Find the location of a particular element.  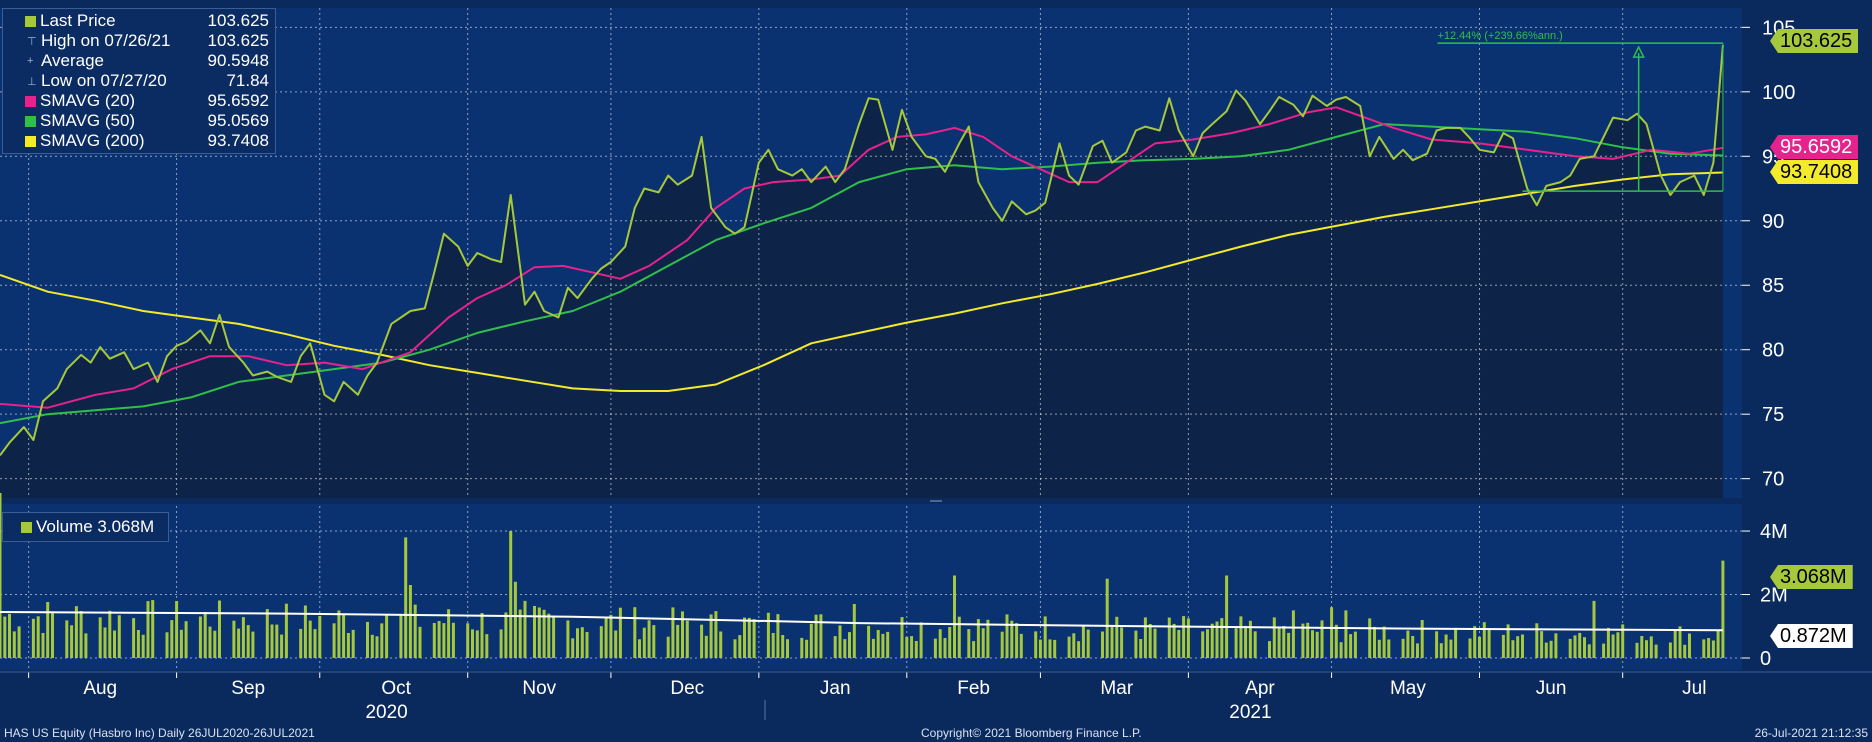

volume-legend-label: Volume 3.068M is located at coordinates (95, 526).